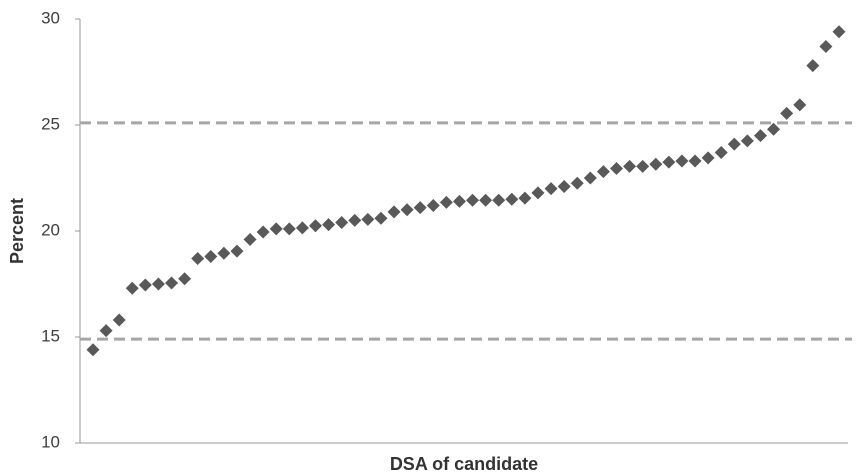  What do you see at coordinates (464, 464) in the screenshot?
I see `x-axis-title: DSA of candidate` at bounding box center [464, 464].